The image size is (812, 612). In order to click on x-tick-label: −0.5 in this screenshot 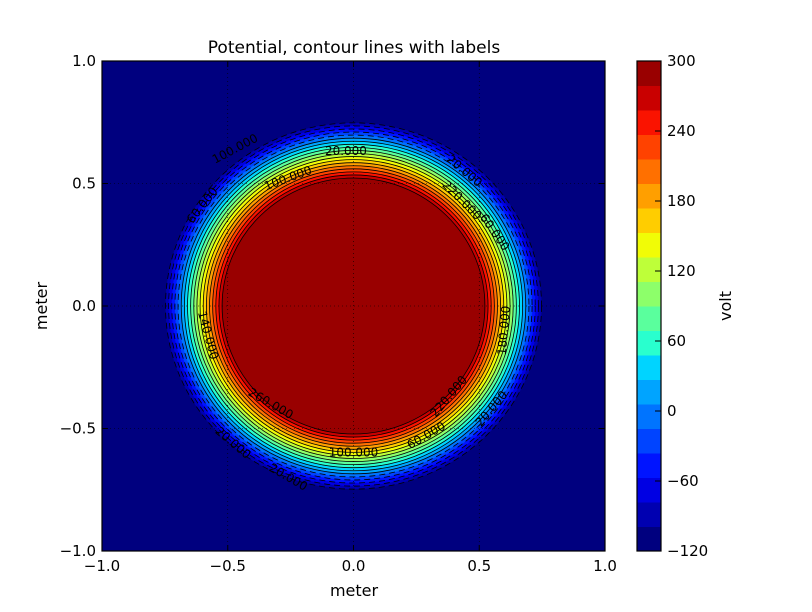, I will do `click(228, 566)`.